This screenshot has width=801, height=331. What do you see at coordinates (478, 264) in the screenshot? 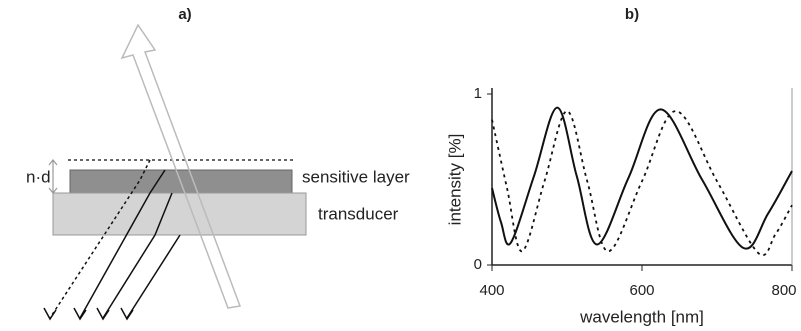
I see `y-tick-label: 0` at bounding box center [478, 264].